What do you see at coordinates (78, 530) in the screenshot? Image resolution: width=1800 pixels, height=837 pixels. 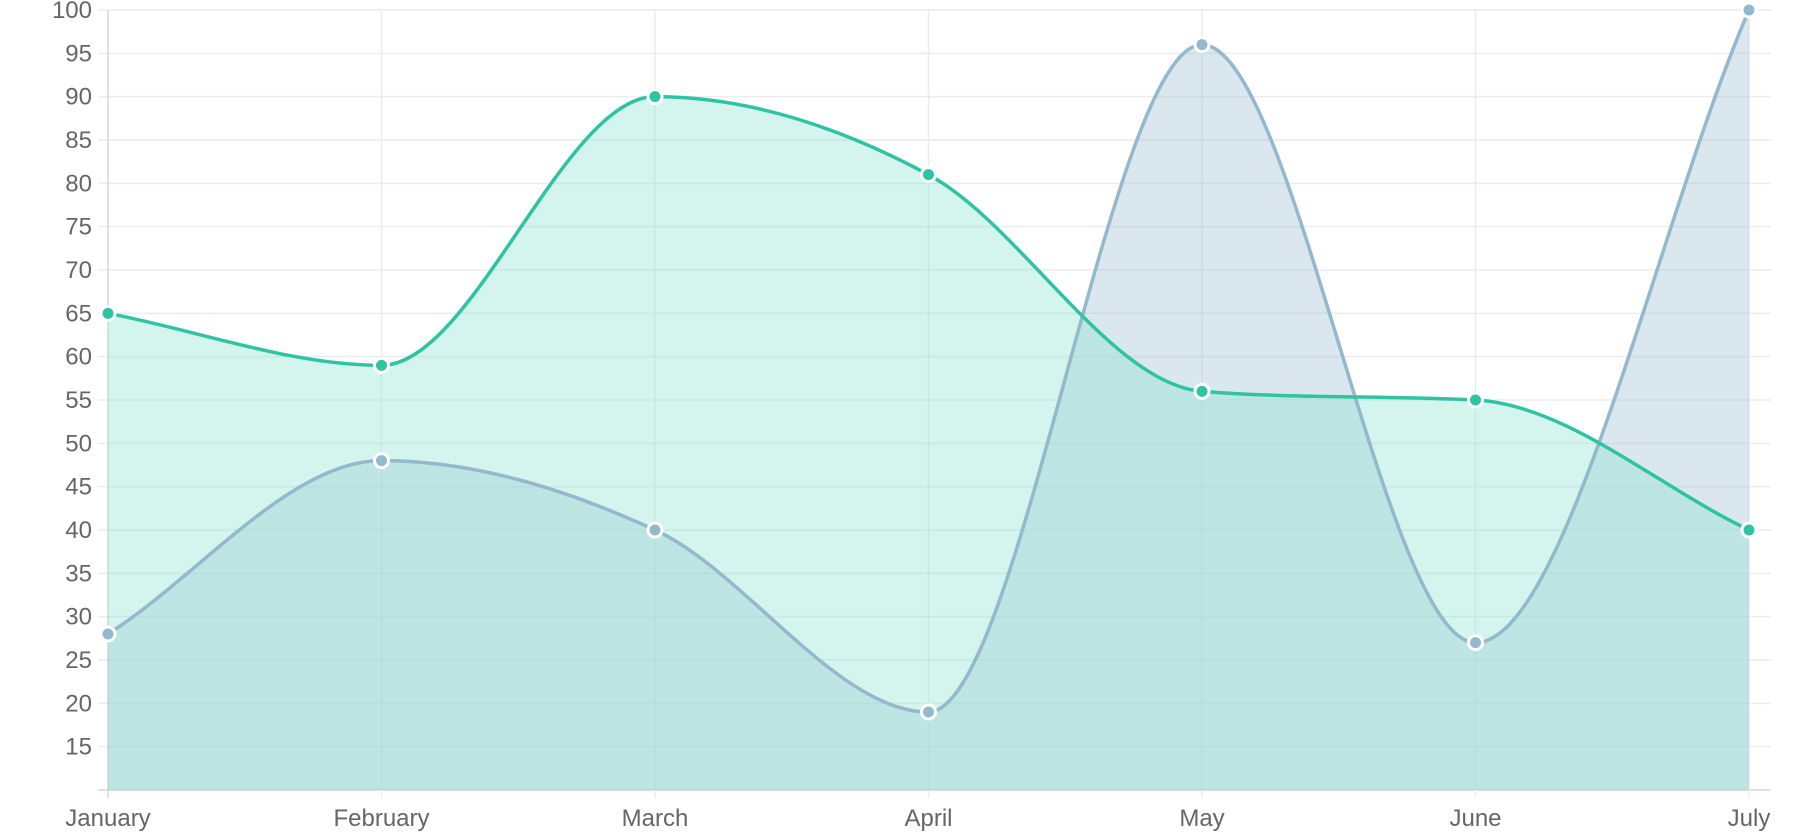 I see `y-tick-label: 40` at bounding box center [78, 530].